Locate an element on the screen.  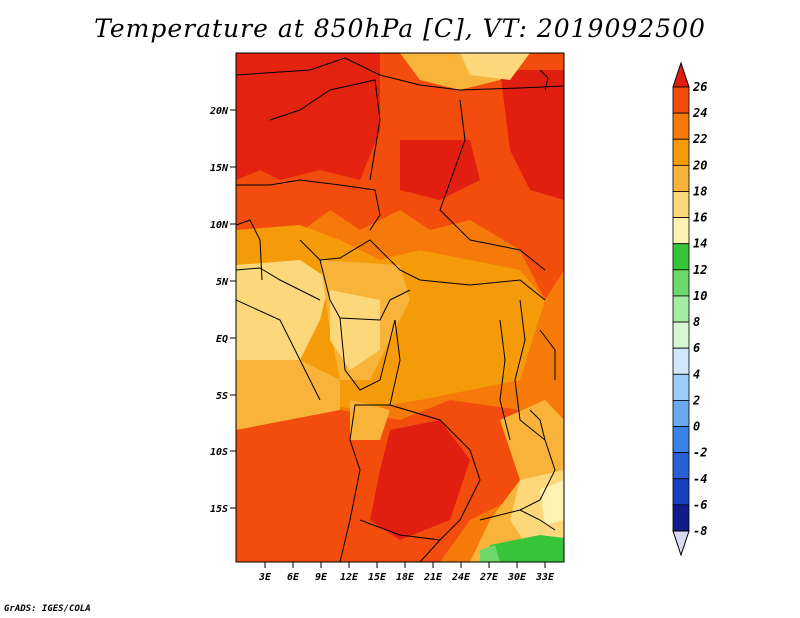
lat-tick-label: 10S is located at coordinates (219, 452).